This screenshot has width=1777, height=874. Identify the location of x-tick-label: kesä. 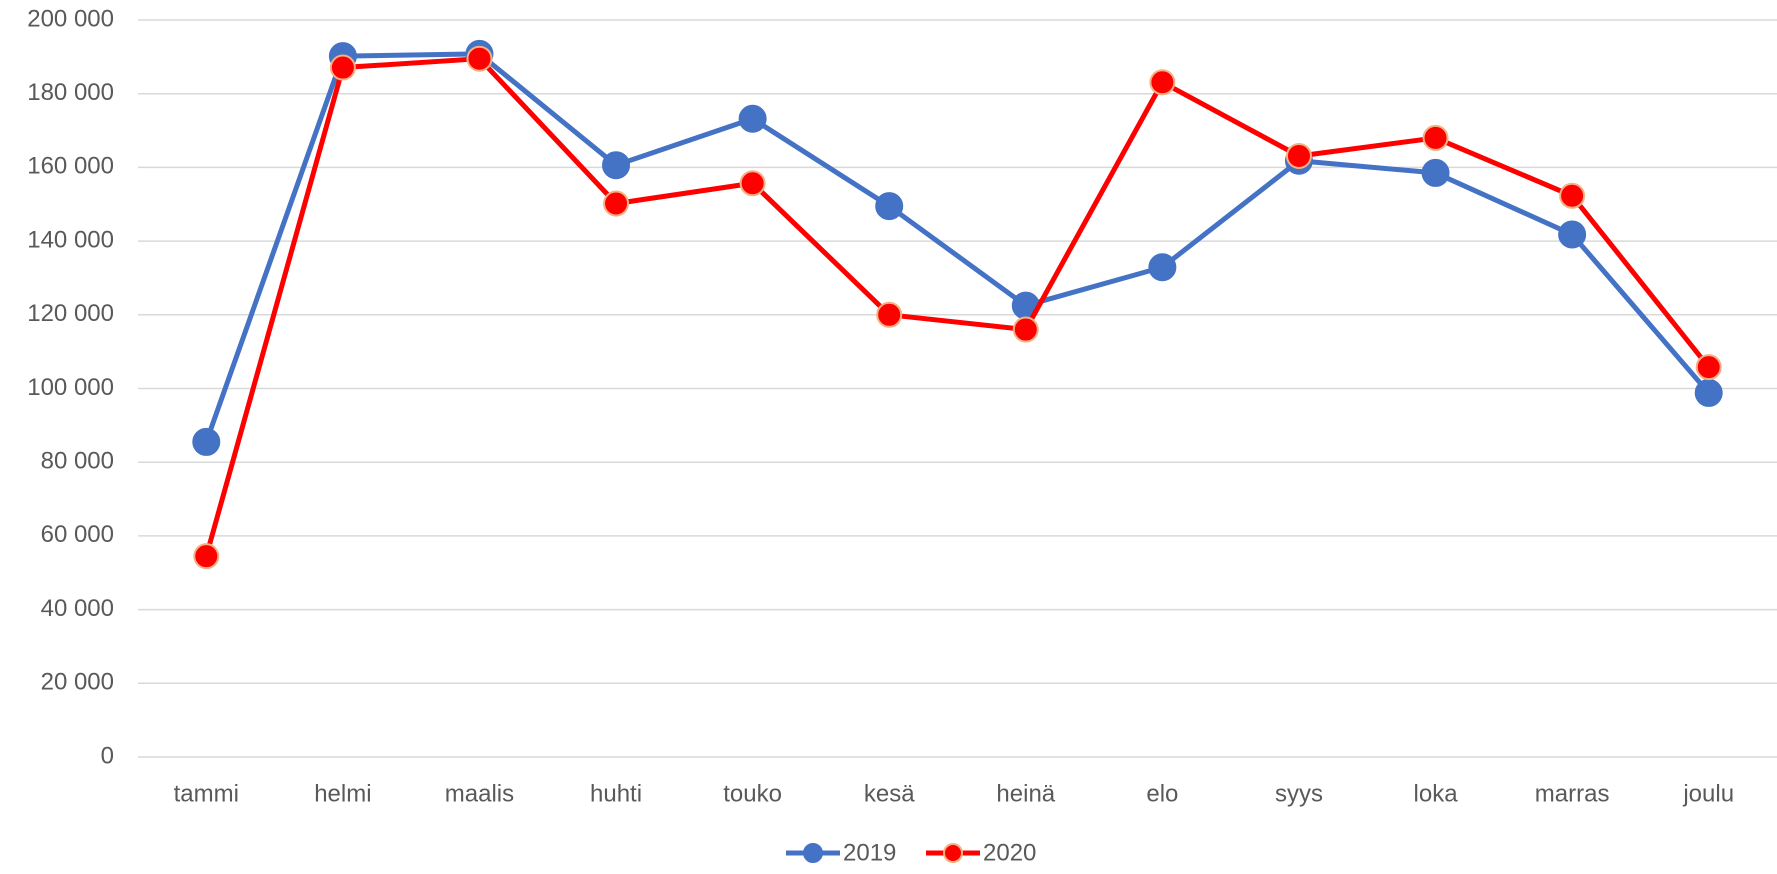
(889, 793).